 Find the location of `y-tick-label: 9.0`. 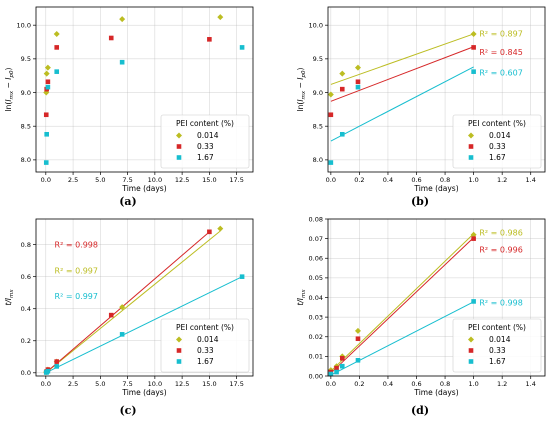

y-tick-label: 9.0 is located at coordinates (26, 93).